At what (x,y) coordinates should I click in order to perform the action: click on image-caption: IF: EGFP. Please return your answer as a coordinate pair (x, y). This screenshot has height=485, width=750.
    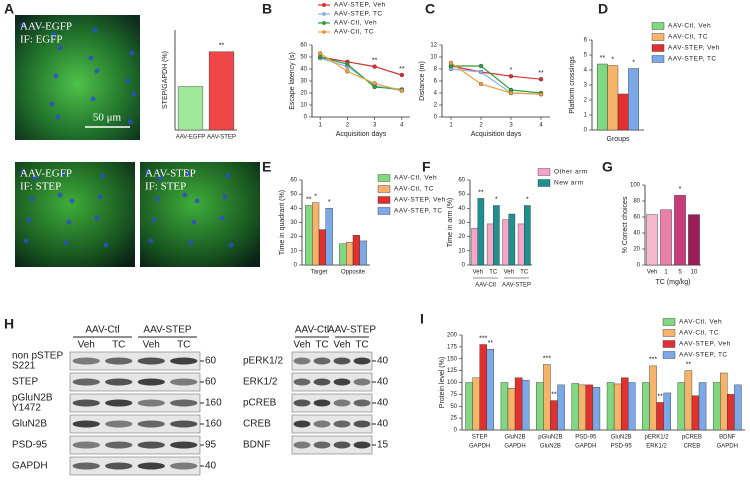
    Looking at the image, I should click on (41, 40).